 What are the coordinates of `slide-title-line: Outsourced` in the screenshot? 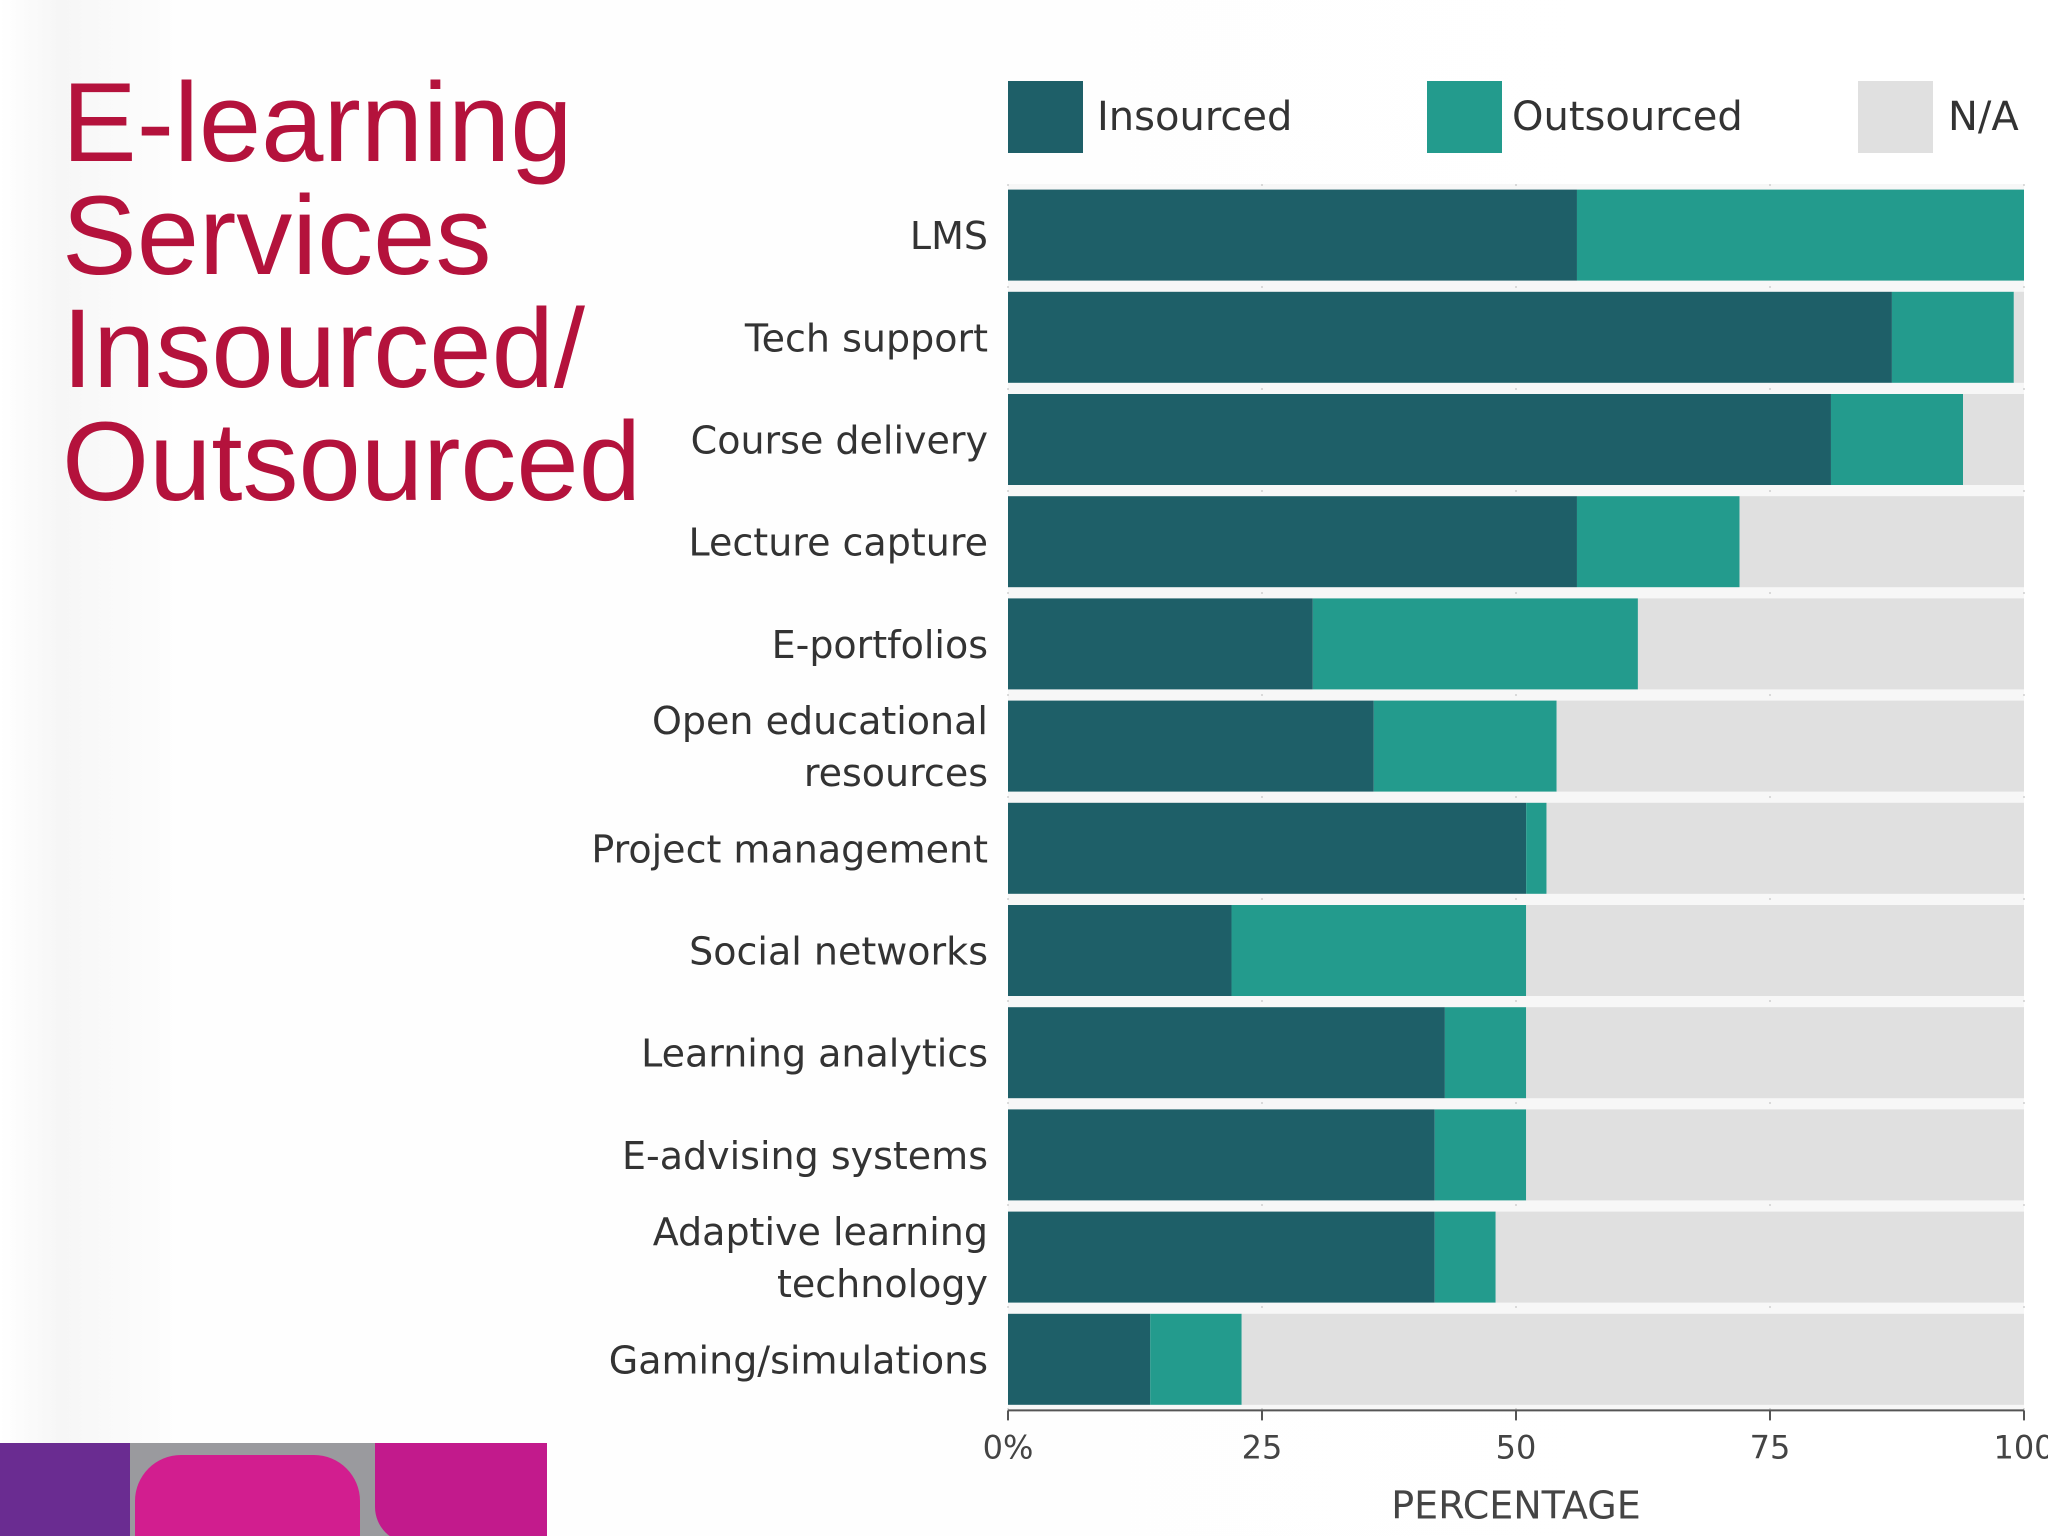 It's located at (351, 461).